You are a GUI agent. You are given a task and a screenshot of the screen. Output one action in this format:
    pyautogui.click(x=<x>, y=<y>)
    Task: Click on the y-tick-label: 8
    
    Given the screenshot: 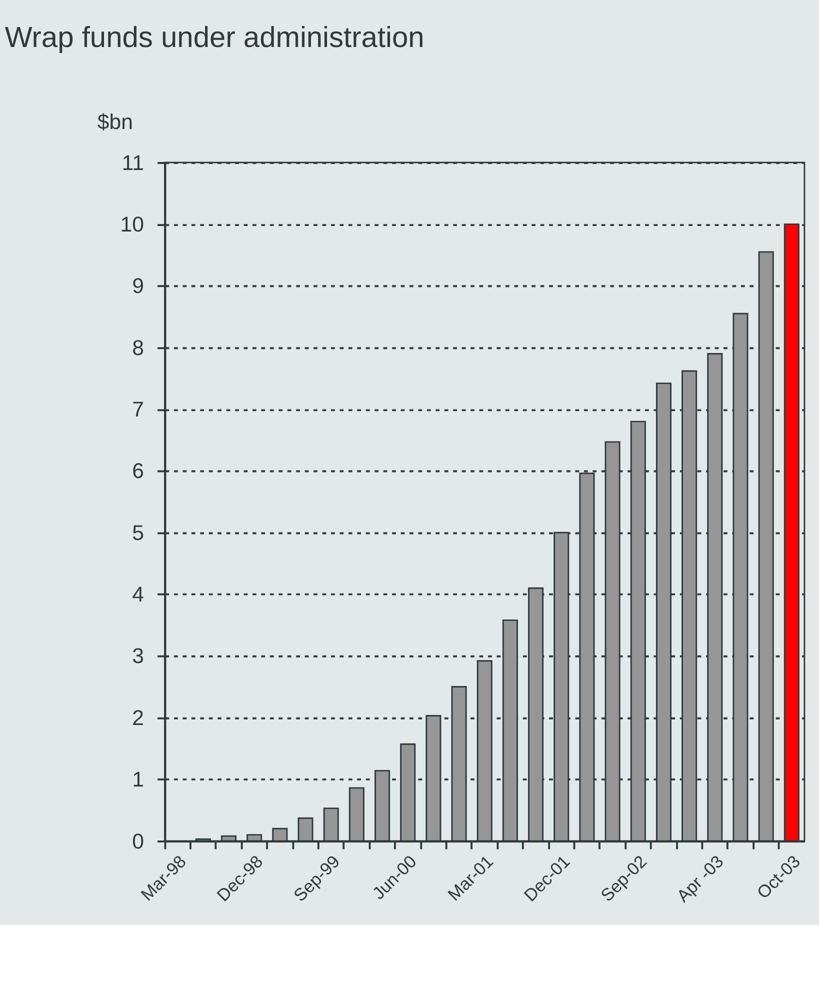 What is the action you would take?
    pyautogui.click(x=138, y=348)
    